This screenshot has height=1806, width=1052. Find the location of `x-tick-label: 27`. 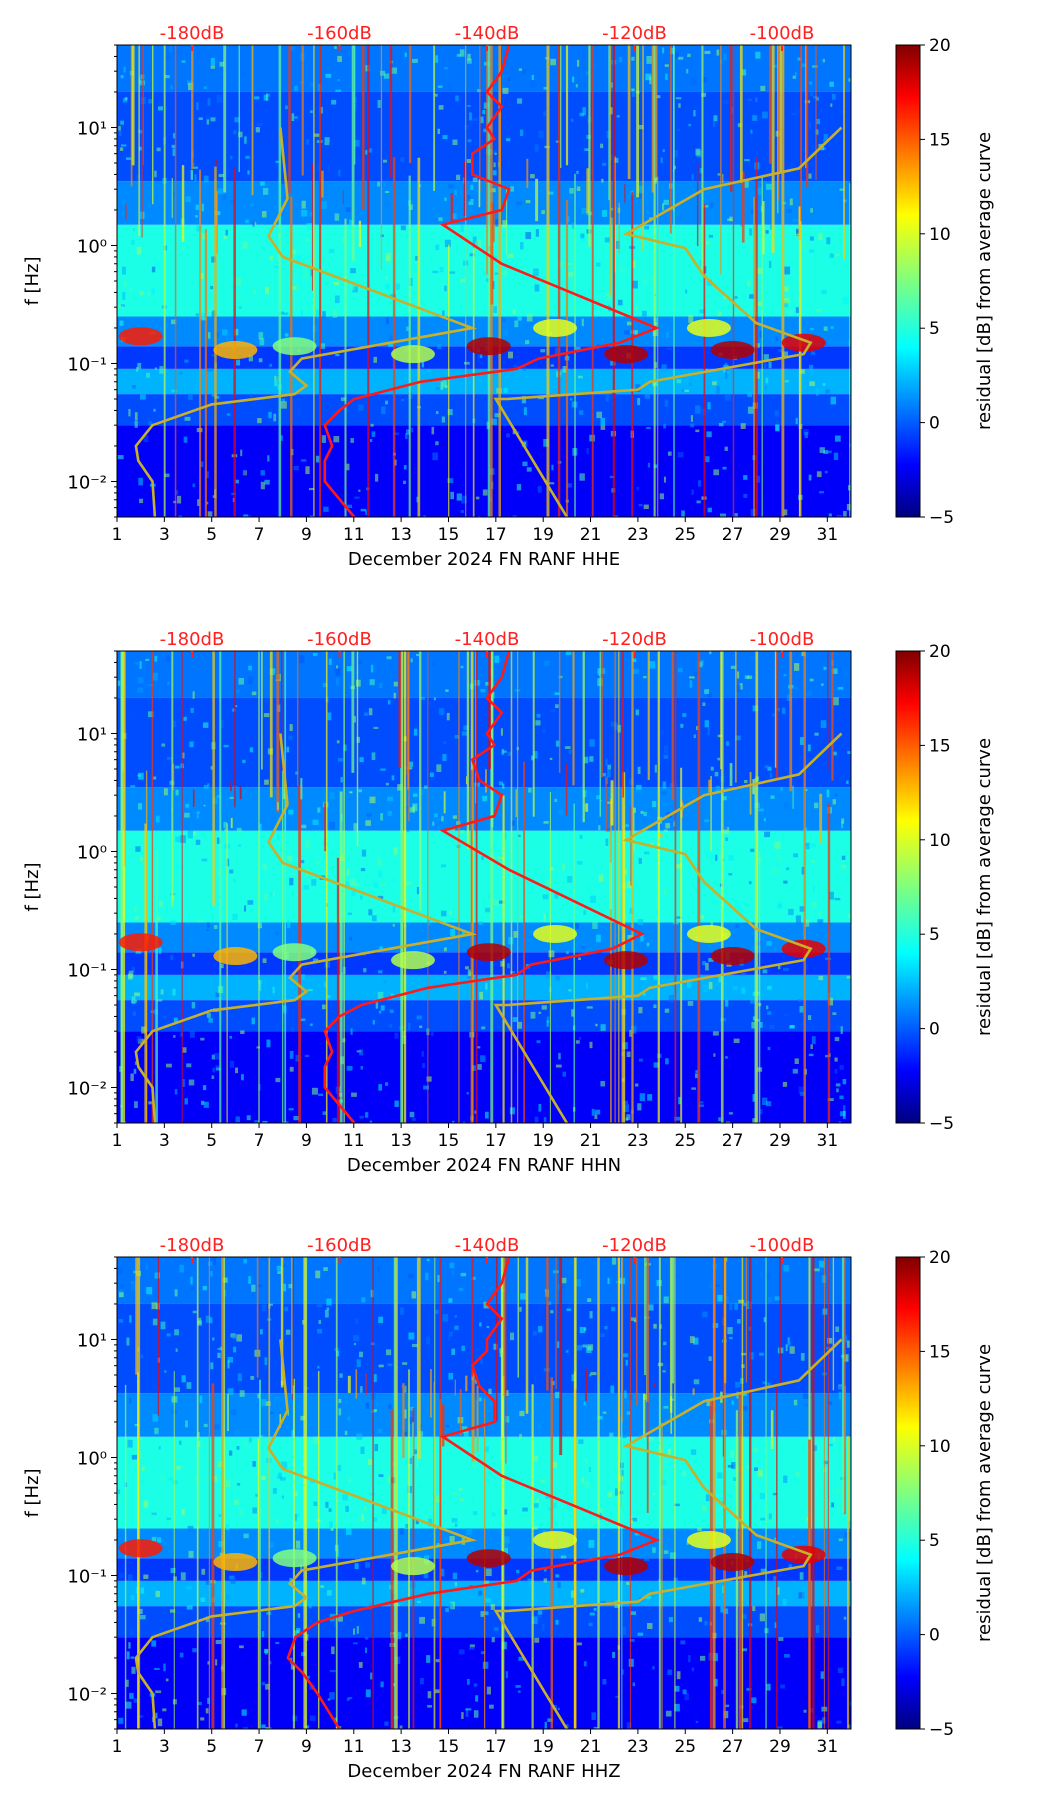

x-tick-label: 27 is located at coordinates (733, 1141).